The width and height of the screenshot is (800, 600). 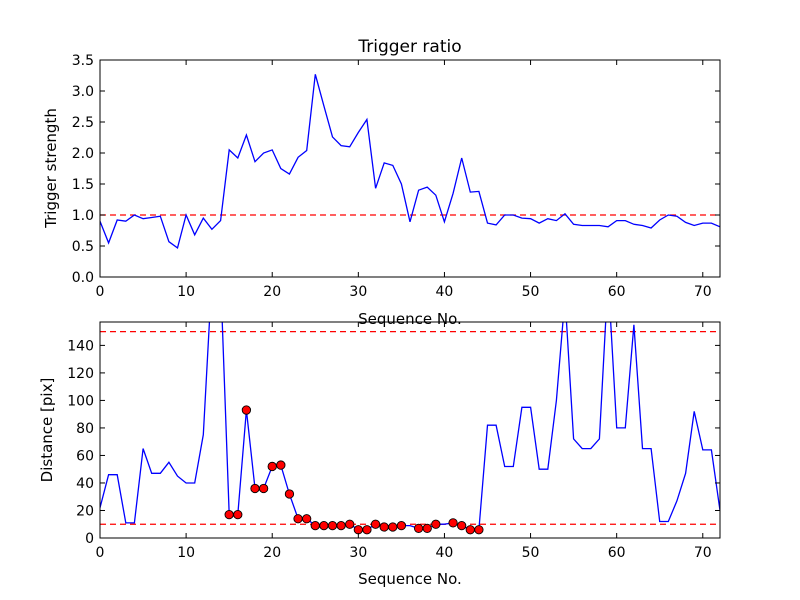 What do you see at coordinates (83, 61) in the screenshot?
I see `y-tick-label: 3.5` at bounding box center [83, 61].